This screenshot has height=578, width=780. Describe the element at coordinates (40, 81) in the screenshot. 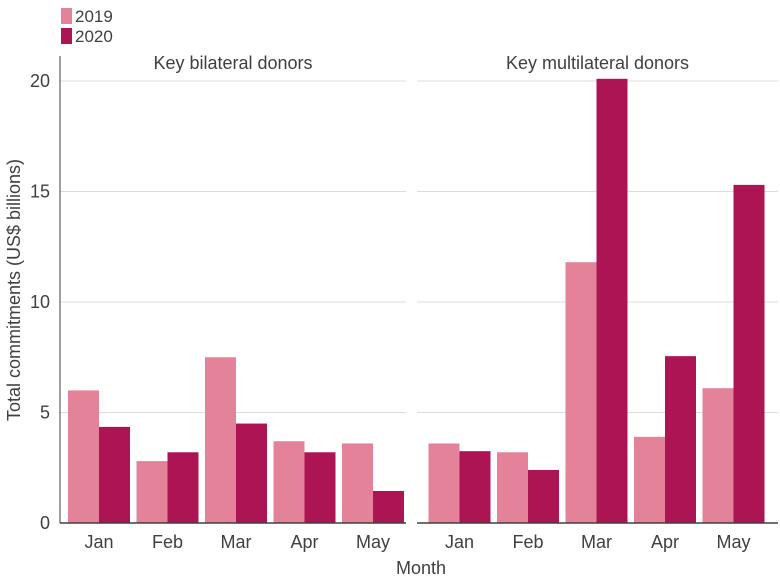

I see `y-tick-label: 20` at that location.